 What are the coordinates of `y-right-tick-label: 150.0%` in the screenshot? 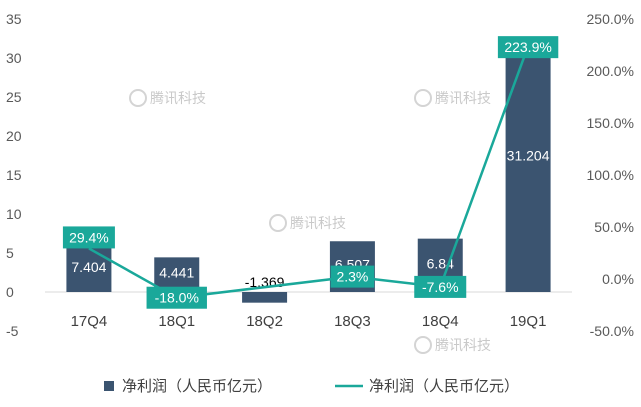 It's located at (610, 123).